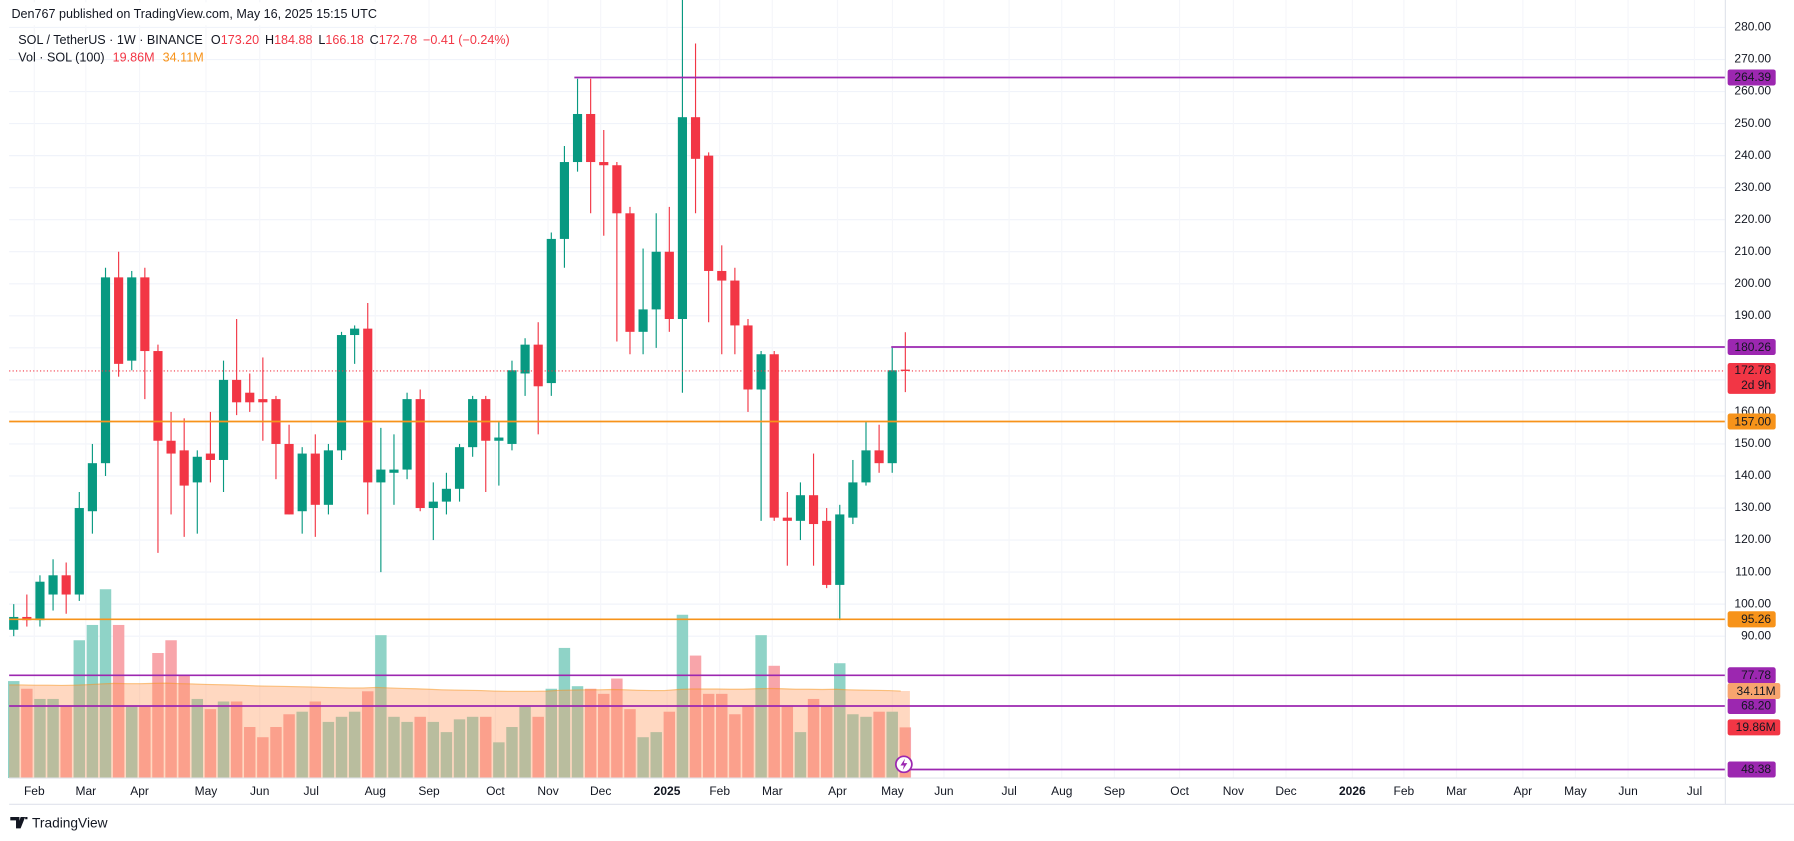 The image size is (1794, 841). What do you see at coordinates (1752, 507) in the screenshot?
I see `y-tick-label: 130.00` at bounding box center [1752, 507].